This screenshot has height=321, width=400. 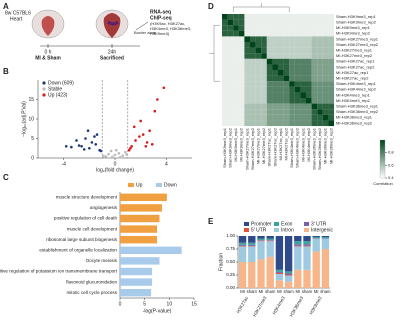 I want to click on y-axis-title: Fraction, so click(x=221, y=262).